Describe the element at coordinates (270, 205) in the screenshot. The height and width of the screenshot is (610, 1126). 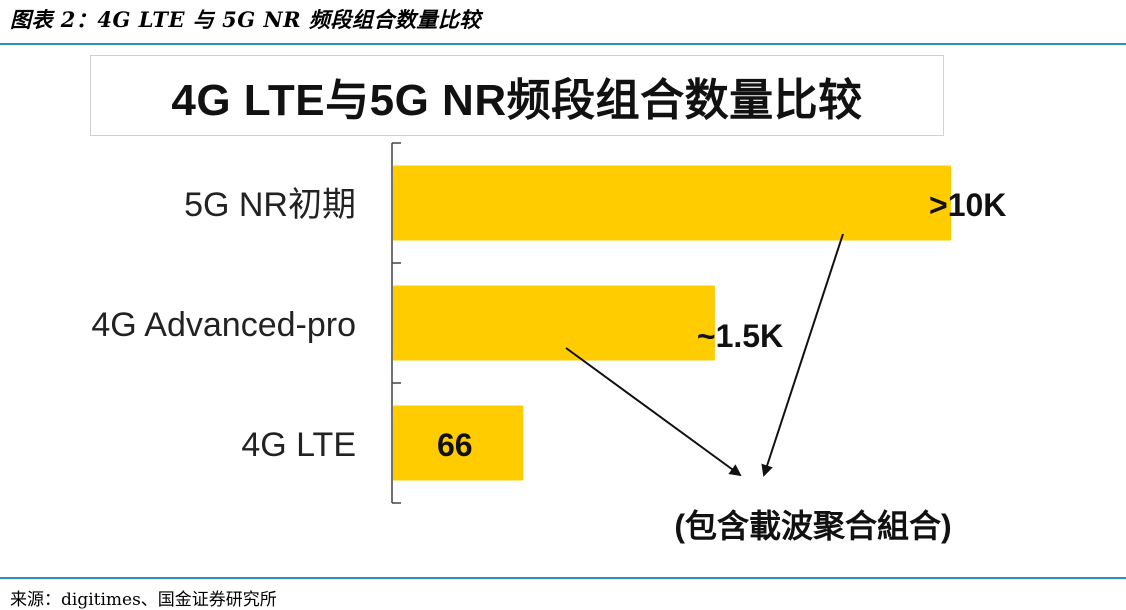
I see `category-label: 5G NR初期` at that location.